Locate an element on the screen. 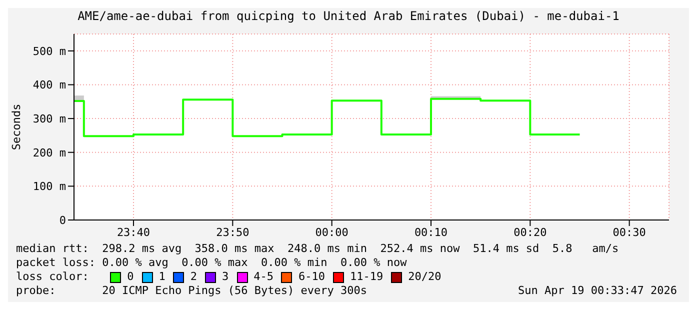  legend-label: 2 is located at coordinates (193, 277).